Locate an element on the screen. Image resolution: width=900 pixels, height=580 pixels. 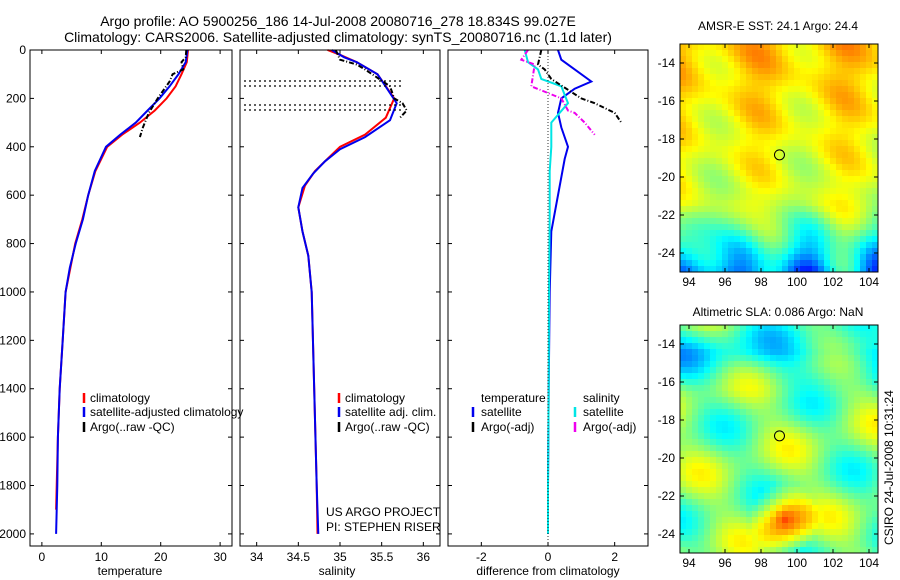
difference-xlabel: difference from climatology is located at coordinates (547, 571).